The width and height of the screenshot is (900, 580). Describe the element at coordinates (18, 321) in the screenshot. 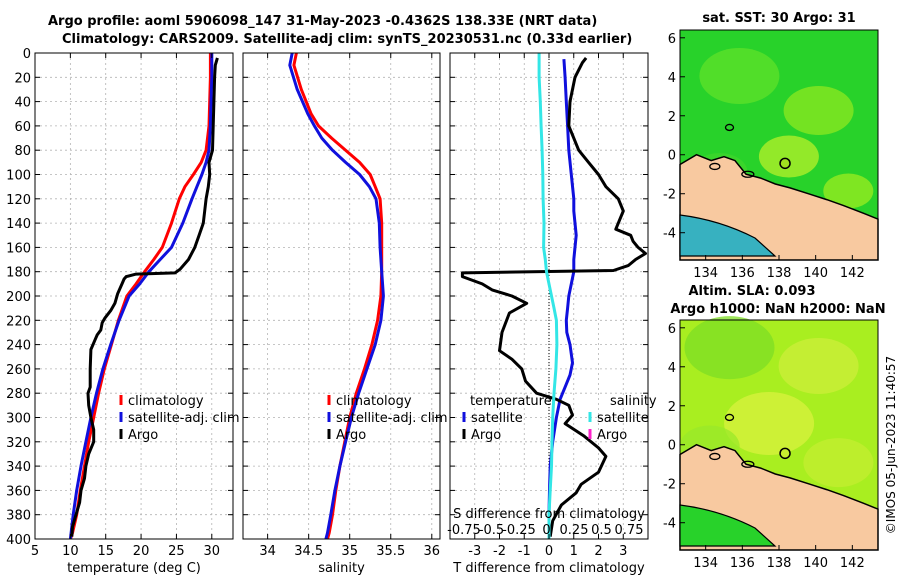

I see `y-tick-label: 220` at that location.